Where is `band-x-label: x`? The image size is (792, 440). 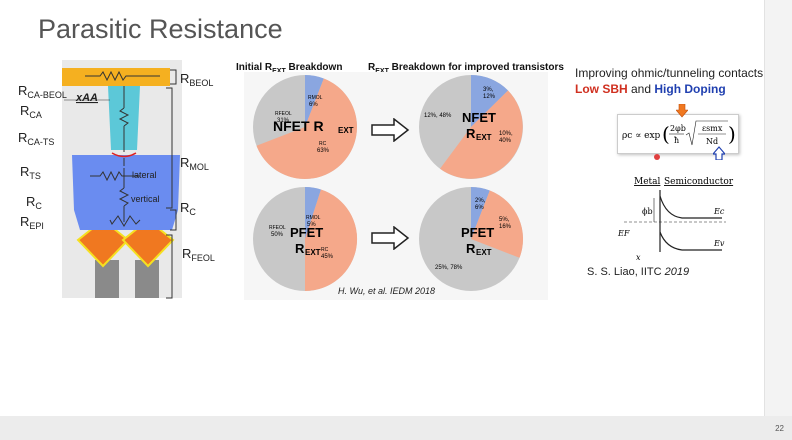
band-x-label: x is located at coordinates (638, 257).